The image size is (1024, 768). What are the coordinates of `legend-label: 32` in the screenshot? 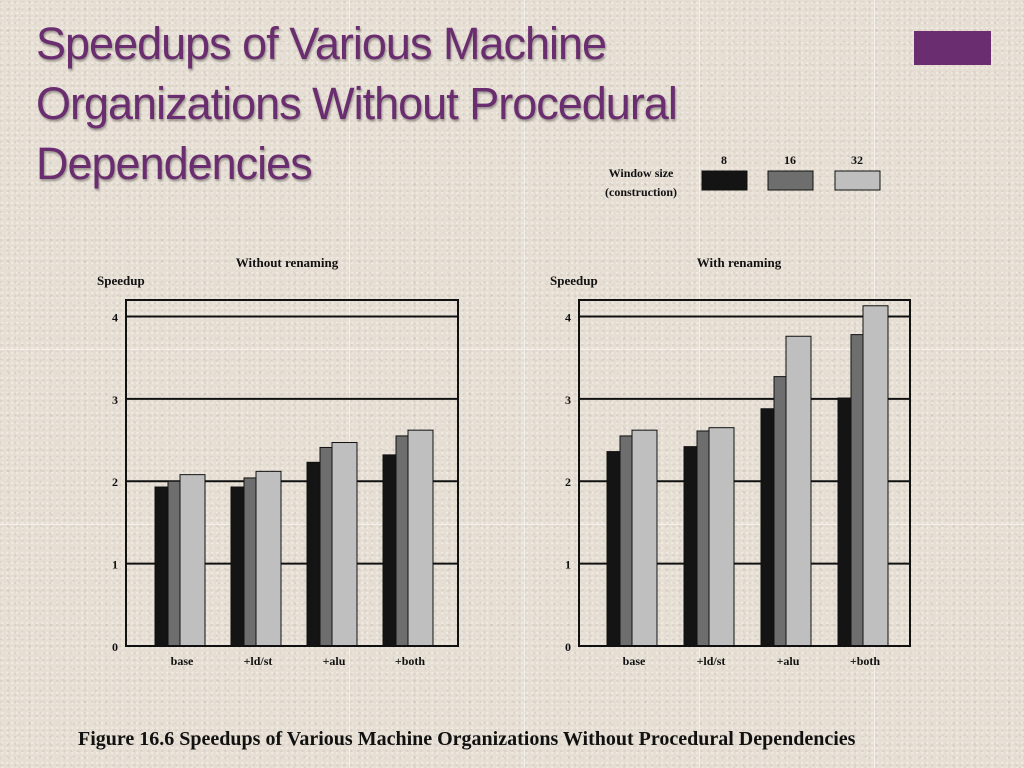 It's located at (857, 160).